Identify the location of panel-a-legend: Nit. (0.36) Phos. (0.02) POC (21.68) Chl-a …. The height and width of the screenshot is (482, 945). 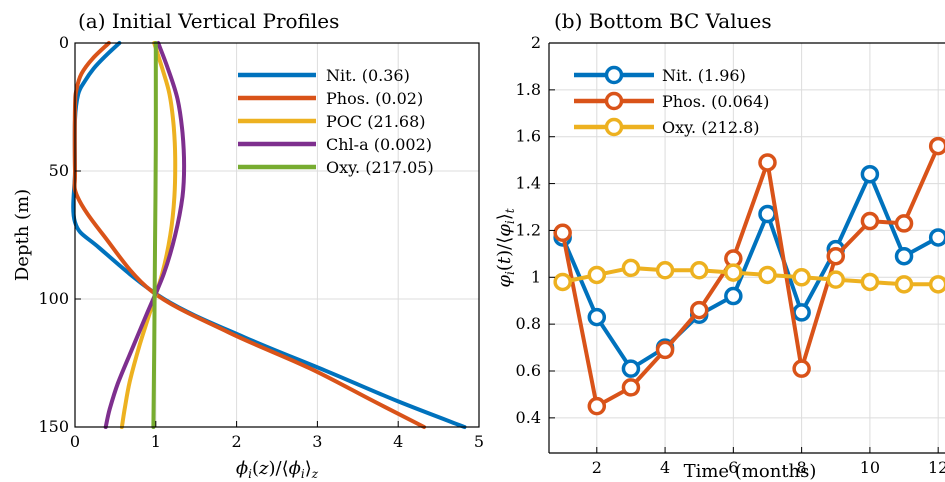
(336, 121).